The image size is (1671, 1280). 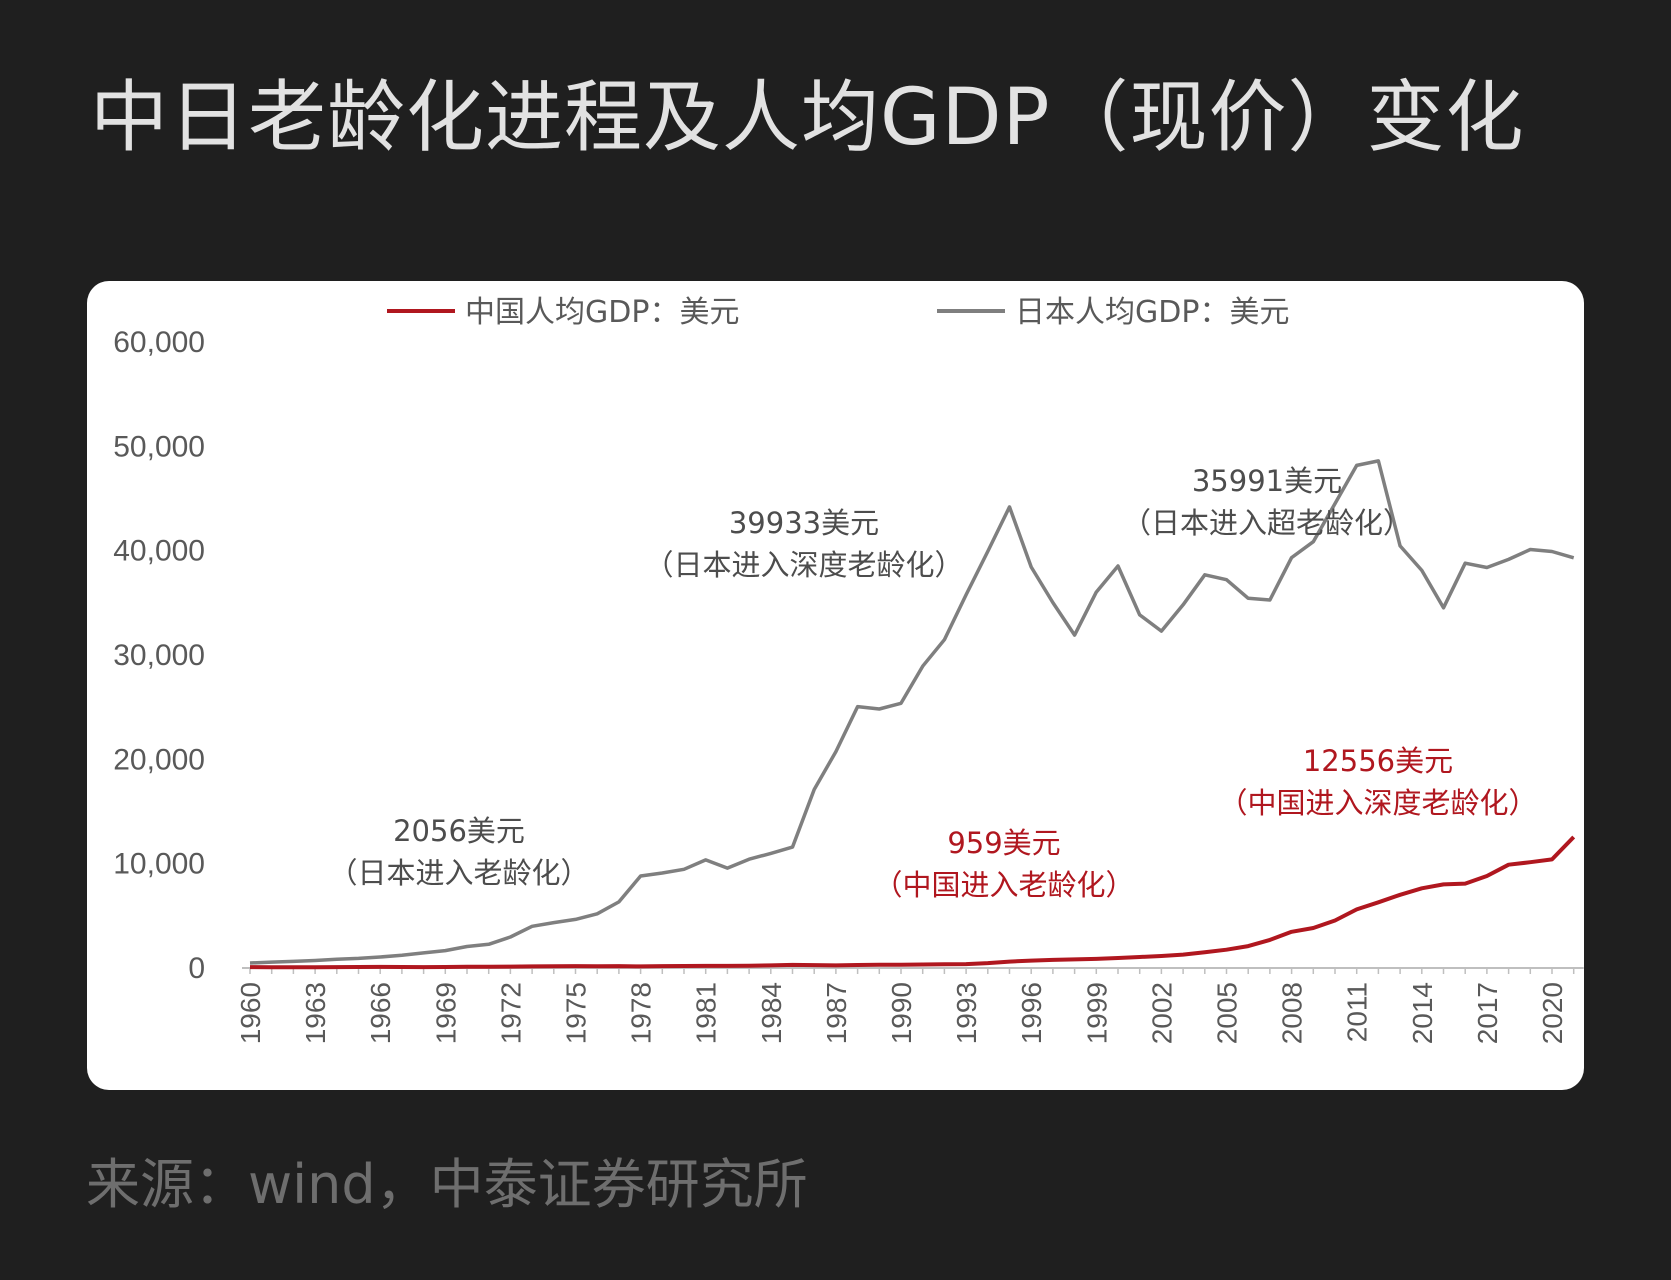 I want to click on annotation-line: （日本进入超老龄化）, so click(x=1267, y=523).